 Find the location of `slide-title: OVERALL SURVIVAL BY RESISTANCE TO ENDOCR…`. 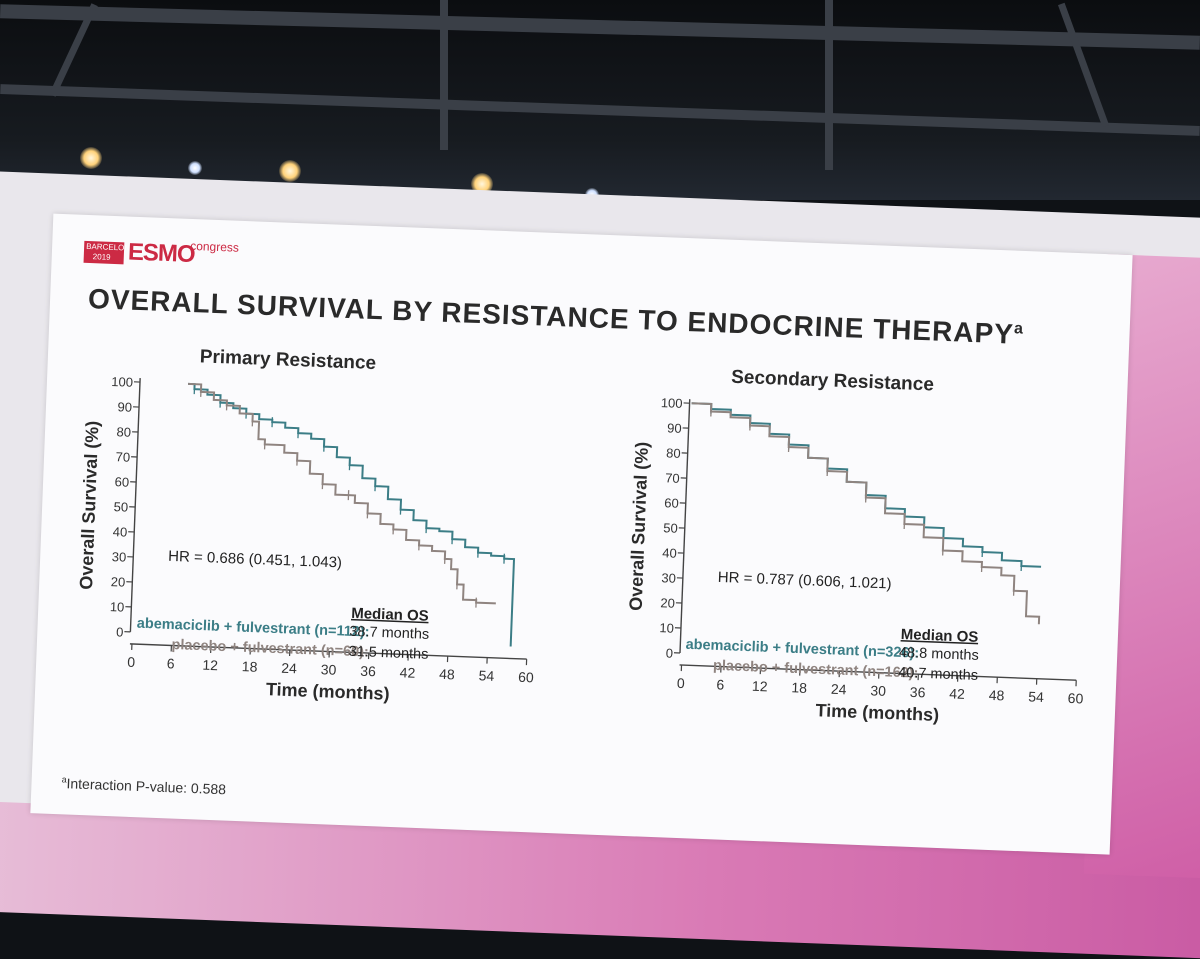

slide-title: OVERALL SURVIVAL BY RESISTANCE TO ENDOCR… is located at coordinates (556, 317).